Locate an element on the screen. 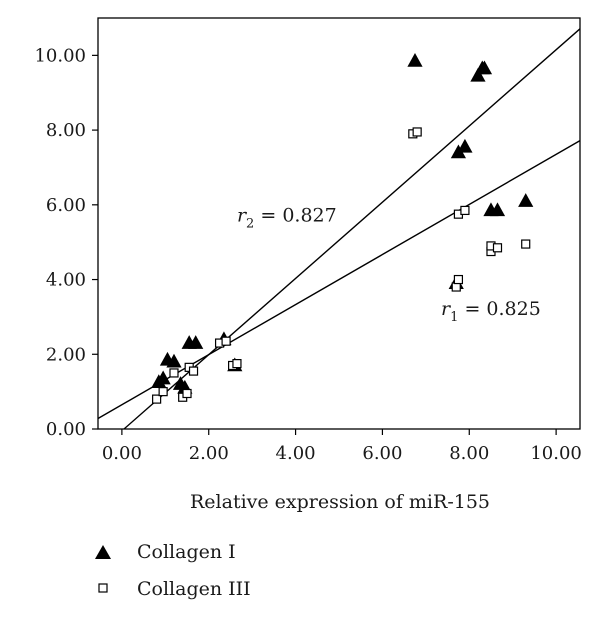 The width and height of the screenshot is (600, 626). legend-label-collagen-i: Collagen I is located at coordinates (186, 552).